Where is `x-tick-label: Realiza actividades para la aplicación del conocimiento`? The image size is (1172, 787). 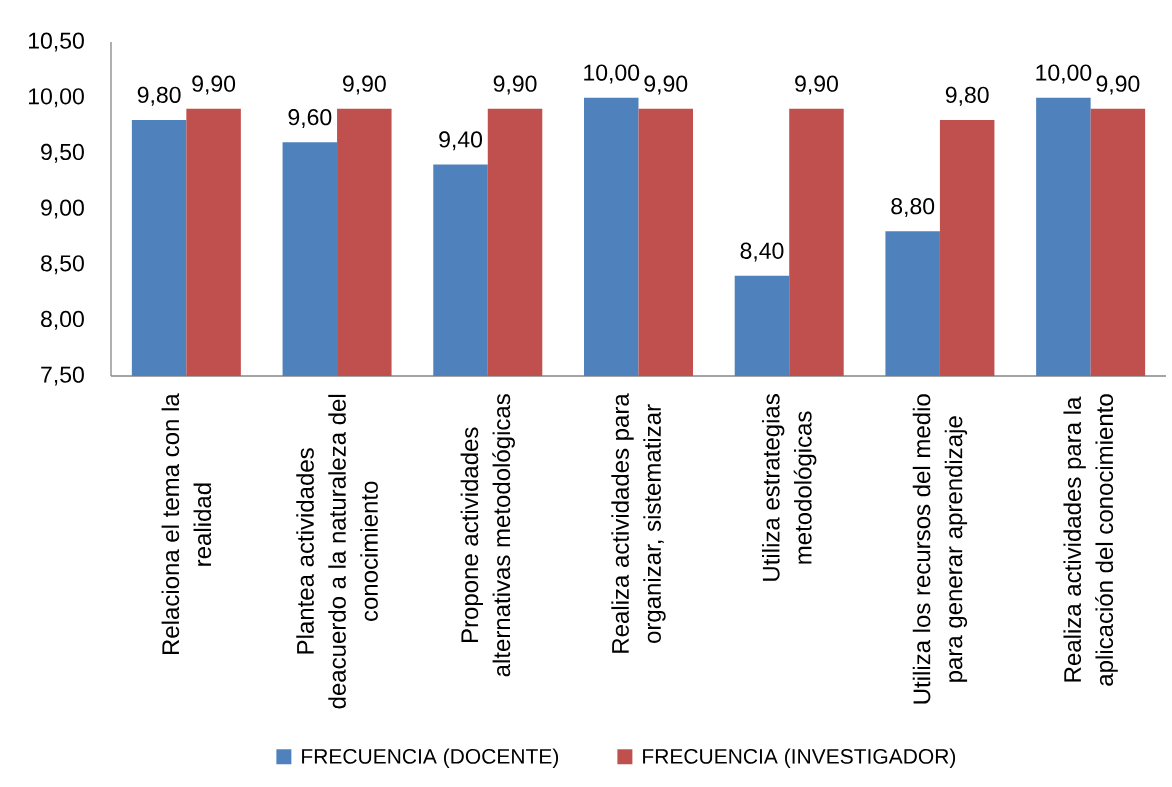 x-tick-label: Realiza actividades para la aplicación del conocimiento is located at coordinates (1090, 540).